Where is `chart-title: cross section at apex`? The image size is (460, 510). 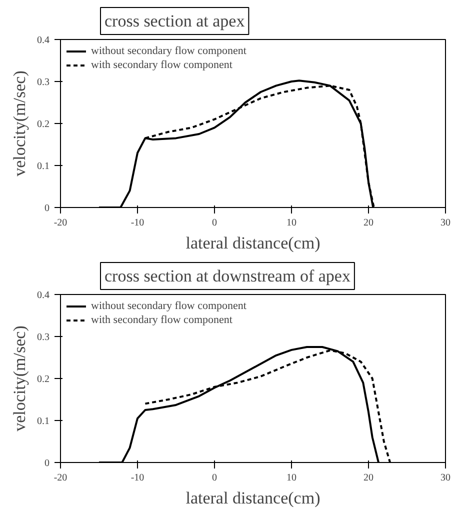 chart-title: cross section at apex is located at coordinates (175, 21).